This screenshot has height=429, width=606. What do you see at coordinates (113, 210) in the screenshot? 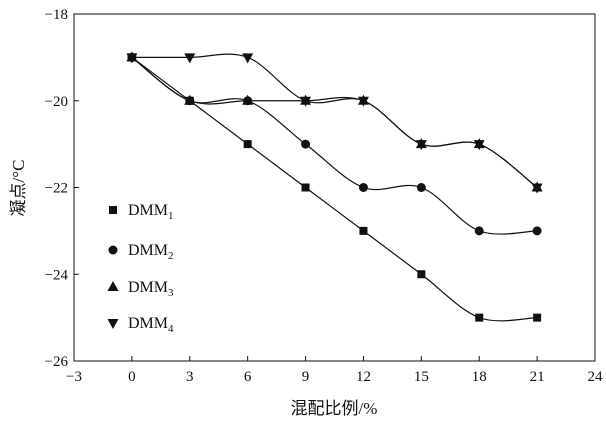
I see `legend-marker-square` at bounding box center [113, 210].